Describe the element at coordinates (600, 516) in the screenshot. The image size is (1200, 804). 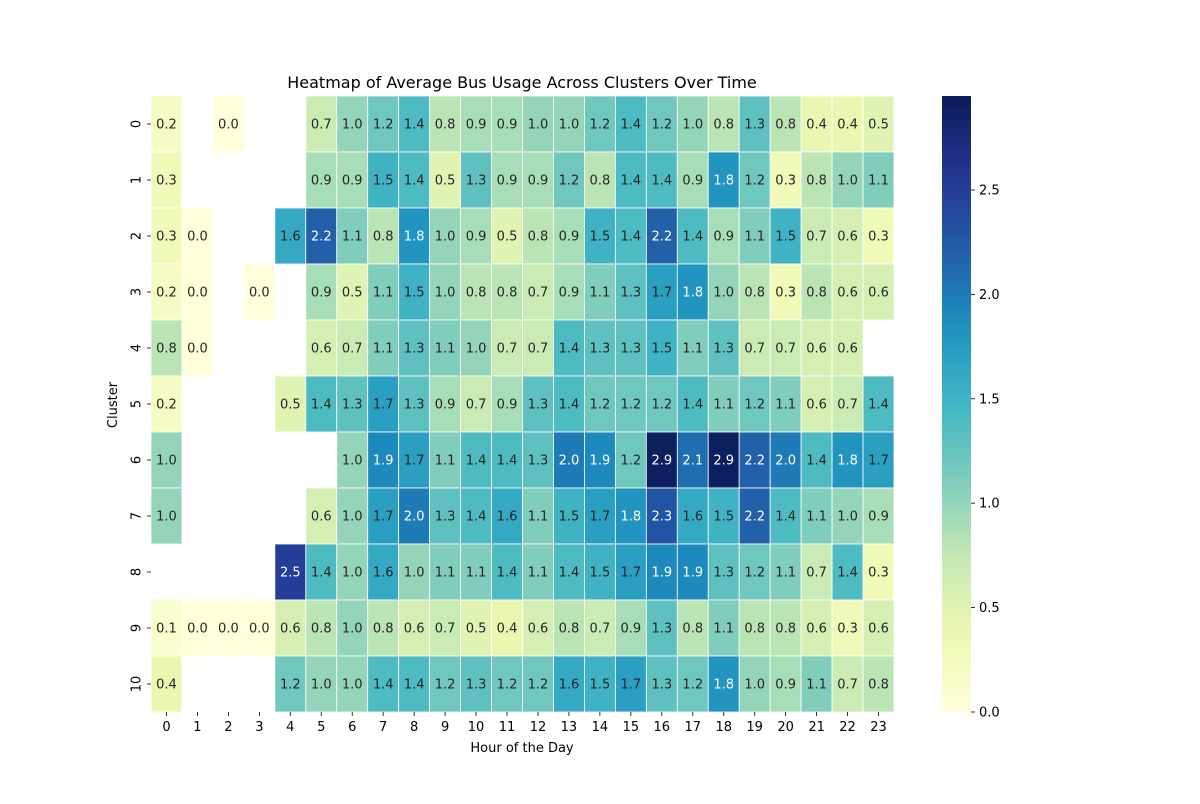
I see `heatmap-cell-r7-c14` at that location.